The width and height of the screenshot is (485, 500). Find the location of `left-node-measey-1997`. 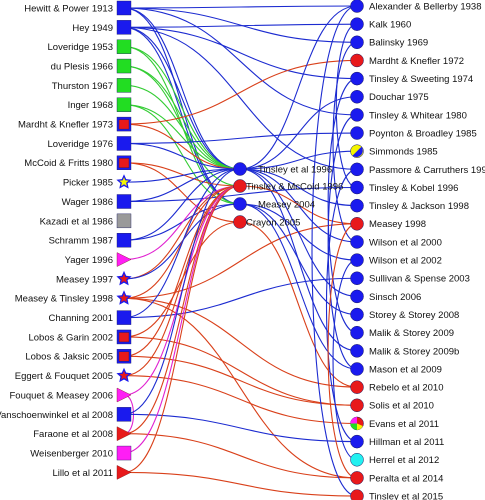

left-node-measey-1997 is located at coordinates (124, 278).